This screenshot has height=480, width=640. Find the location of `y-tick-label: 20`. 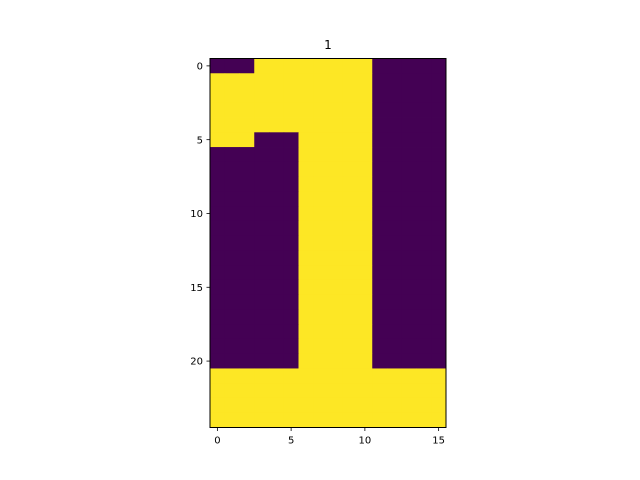

y-tick-label: 20 is located at coordinates (196, 362).